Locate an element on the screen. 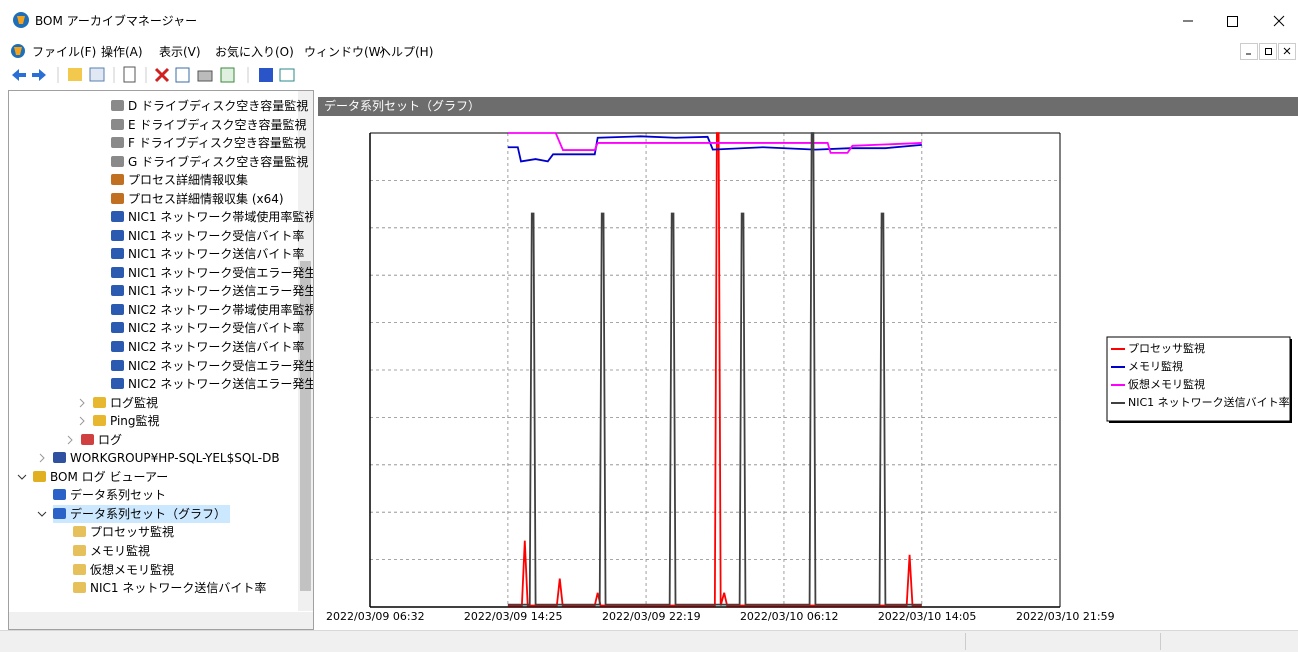  tree-item: NIC1 ネットワーク帯域使用率監視 is located at coordinates (212, 217).